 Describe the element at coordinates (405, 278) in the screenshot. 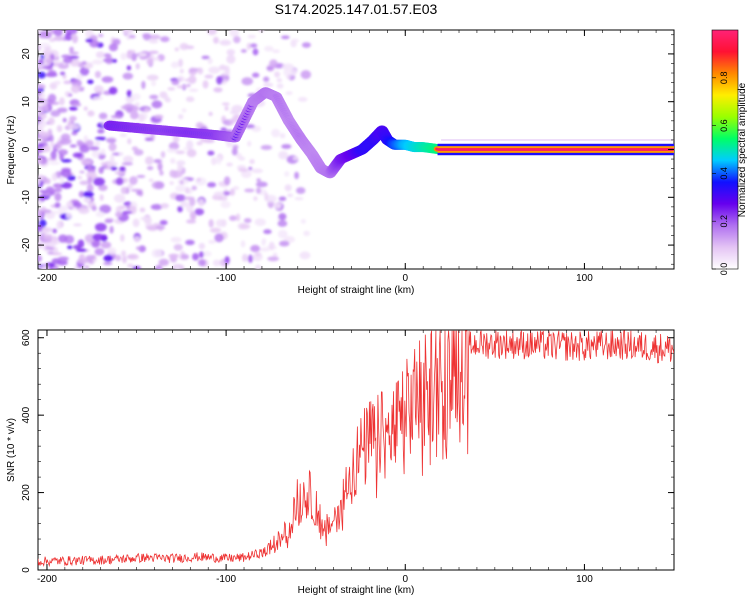

I see `spectrogram-x-tick-label: 0` at that location.